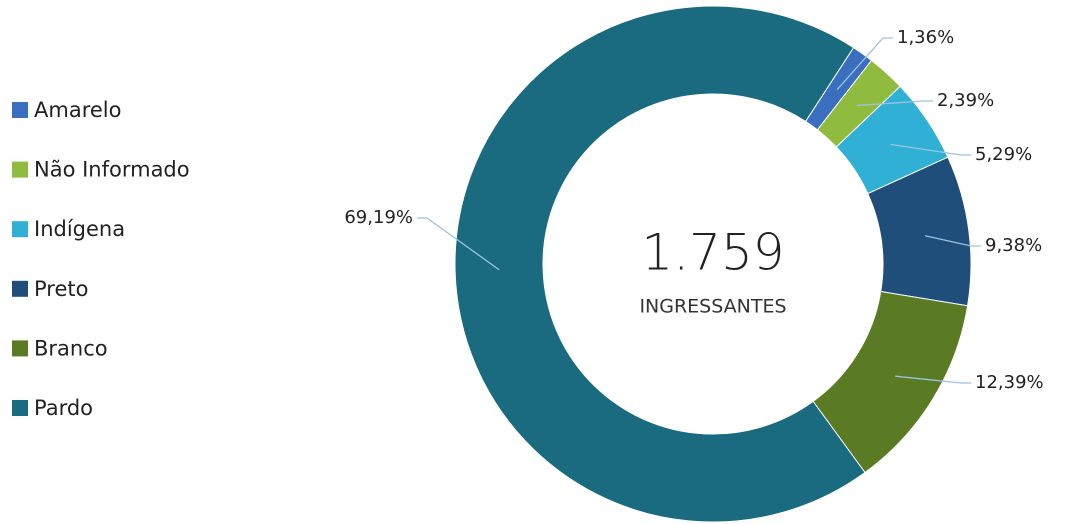 The height and width of the screenshot is (524, 1068). I want to click on data-label: 69,19%, so click(378, 217).